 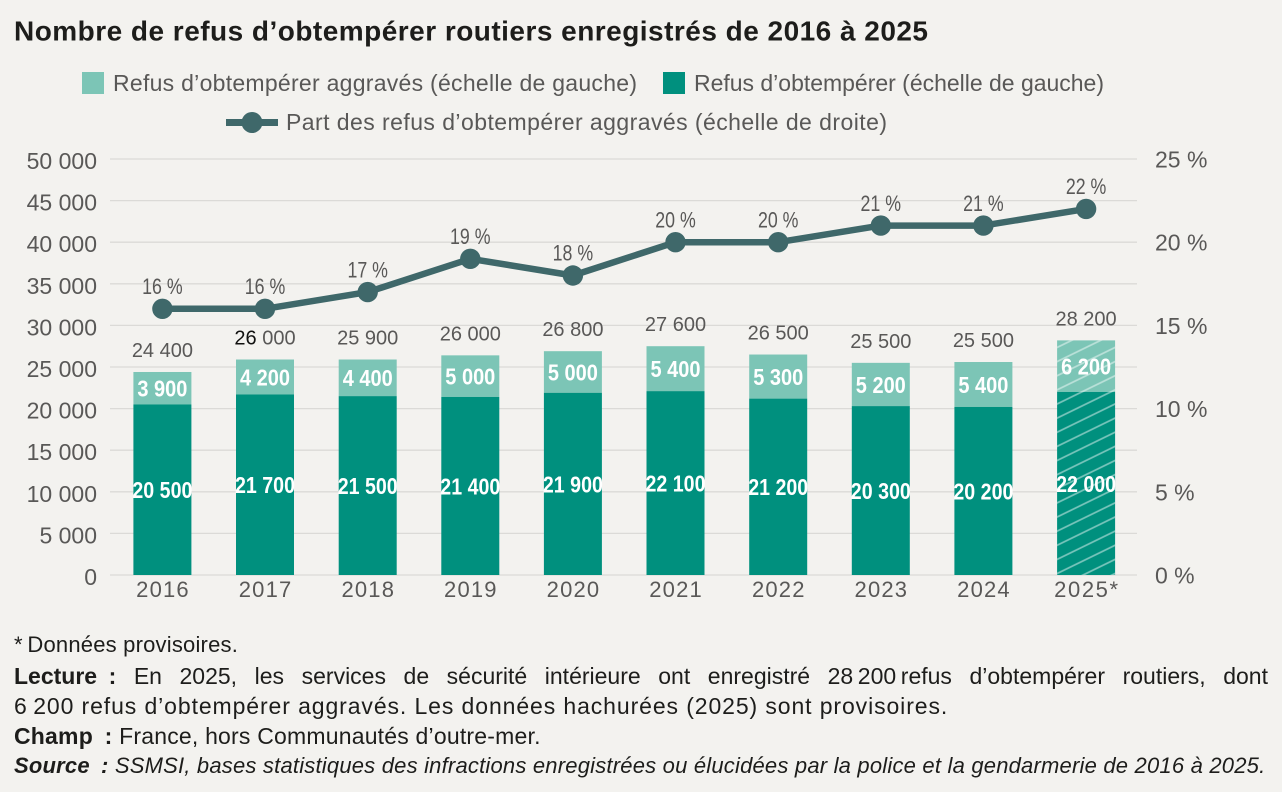 What do you see at coordinates (881, 589) in the screenshot?
I see `svg-text: 2023` at bounding box center [881, 589].